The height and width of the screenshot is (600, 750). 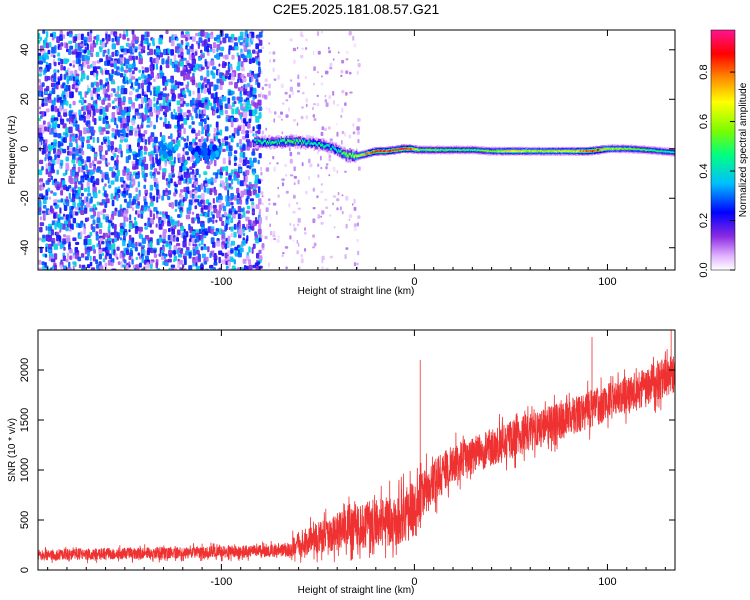 What do you see at coordinates (25, 248) in the screenshot?
I see `y-tick-label: -40` at bounding box center [25, 248].